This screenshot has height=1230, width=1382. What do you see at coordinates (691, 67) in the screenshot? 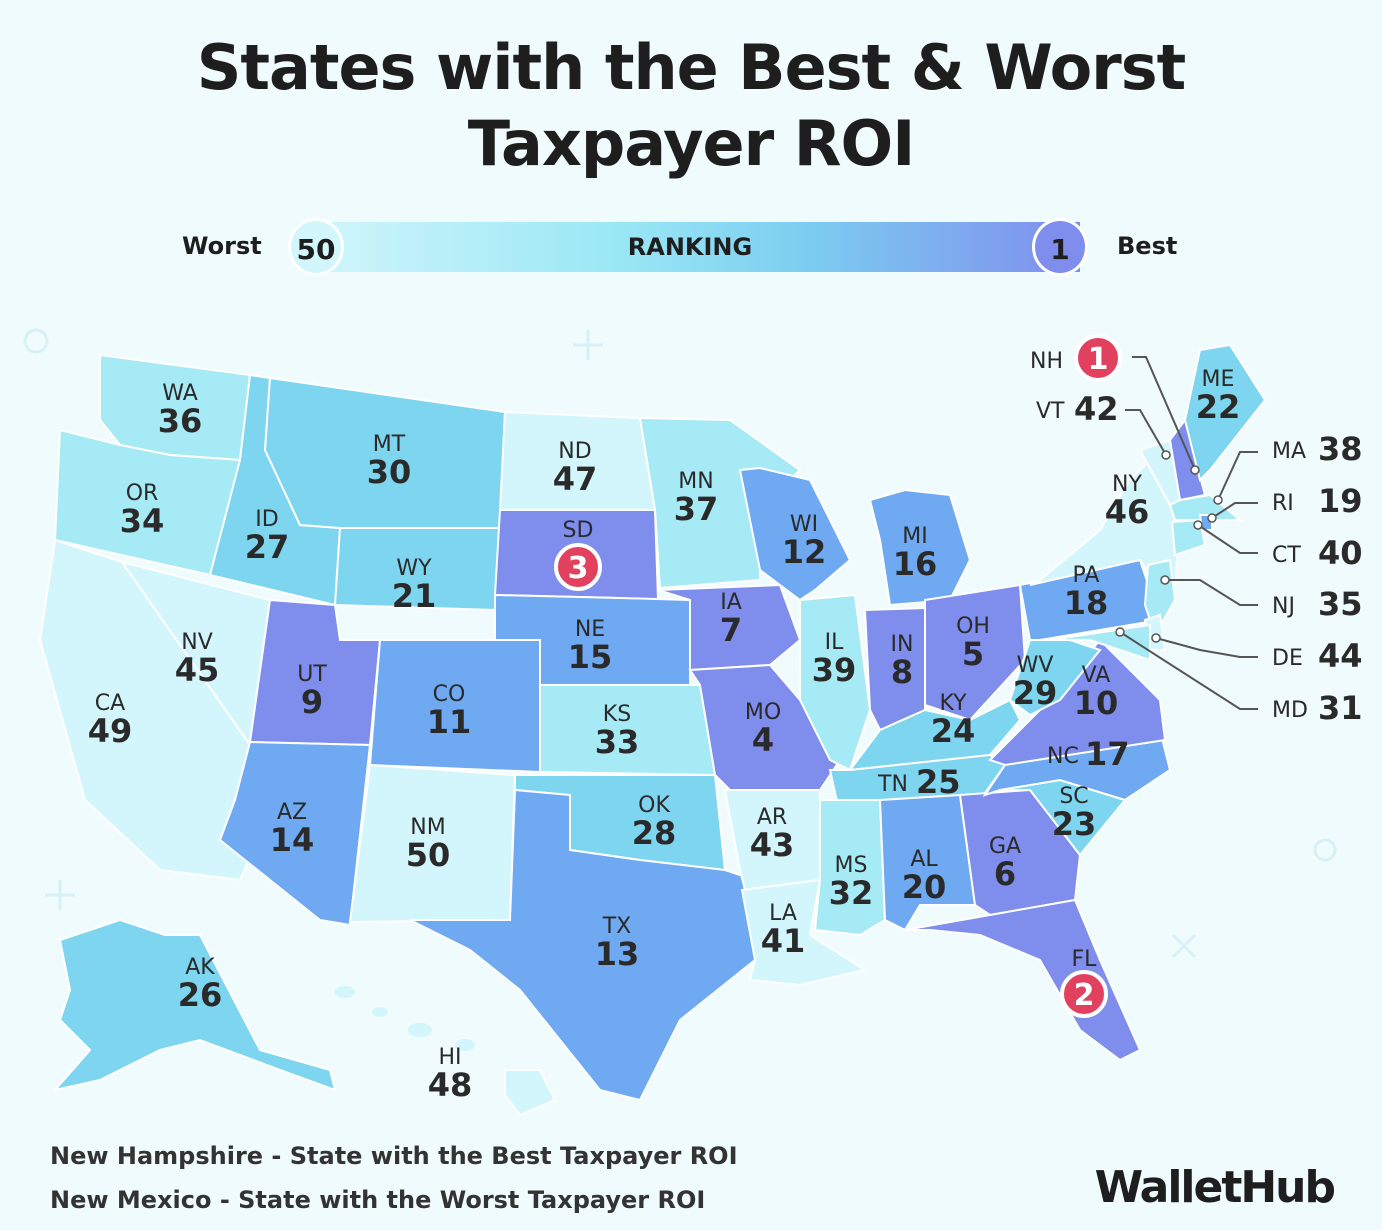
I see `title-line-1: States with the Best & Worst` at bounding box center [691, 67].